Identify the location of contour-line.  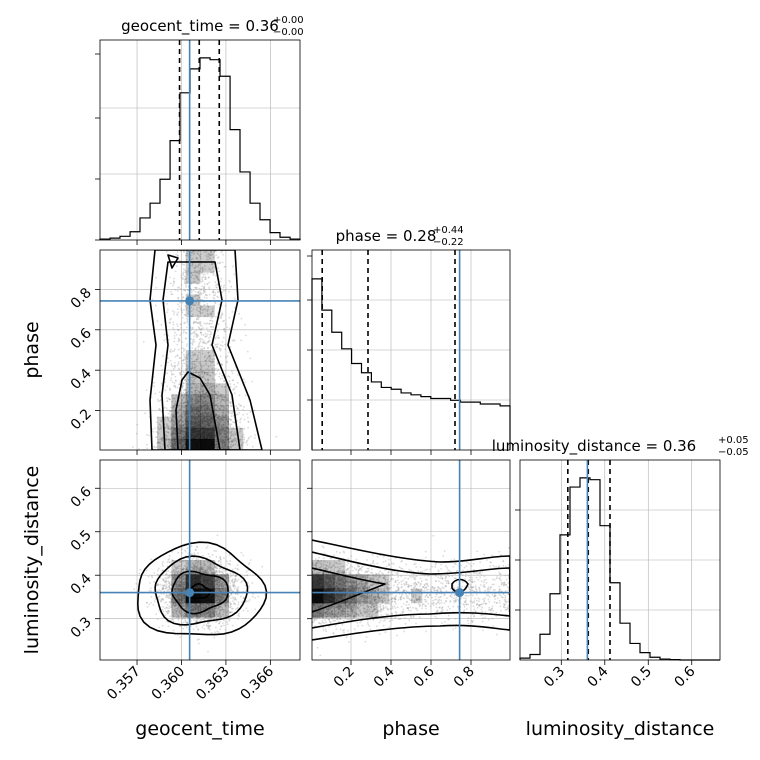
(201, 355).